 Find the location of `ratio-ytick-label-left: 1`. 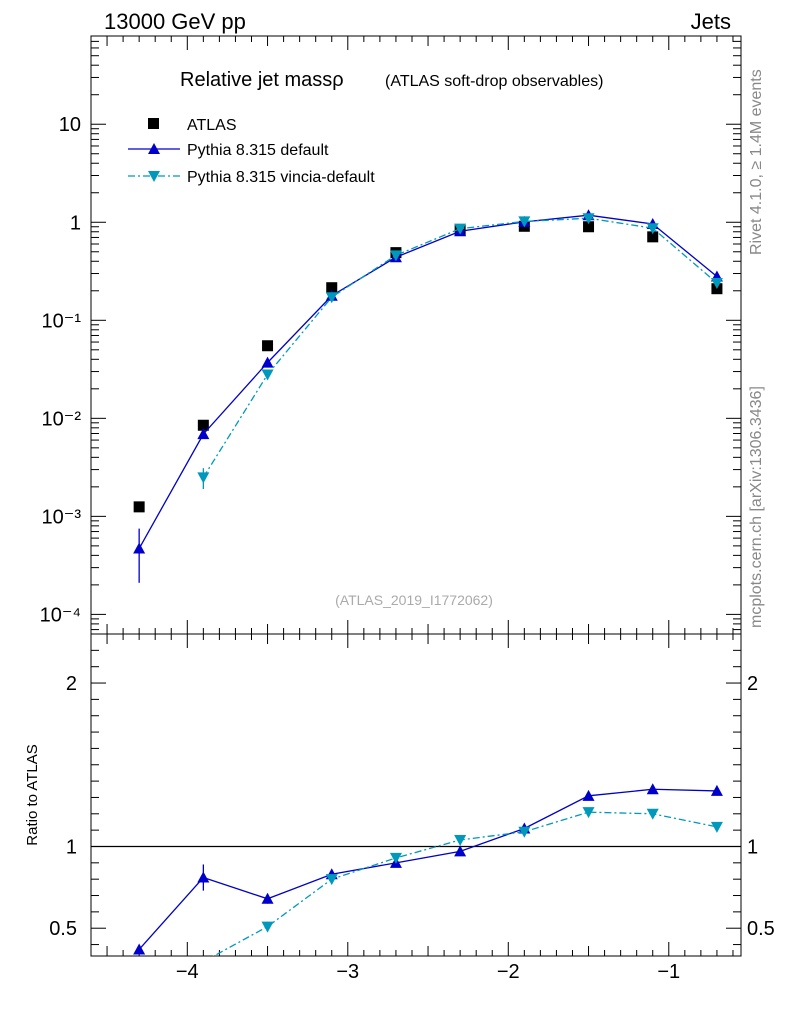

ratio-ytick-label-left: 1 is located at coordinates (71, 847).